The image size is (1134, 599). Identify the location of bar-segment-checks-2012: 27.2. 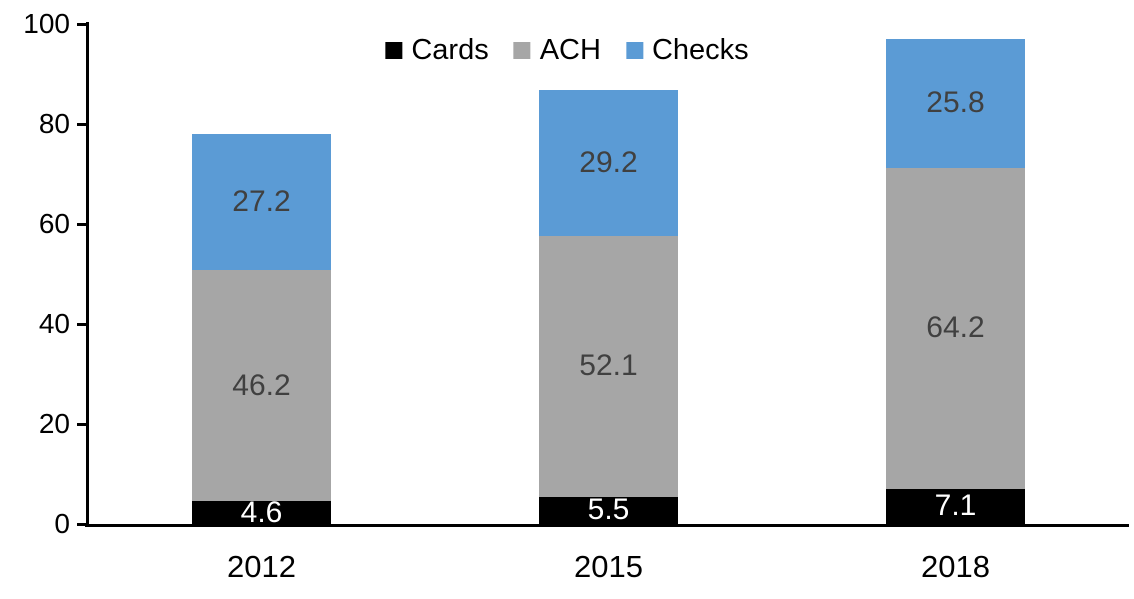
(261, 202).